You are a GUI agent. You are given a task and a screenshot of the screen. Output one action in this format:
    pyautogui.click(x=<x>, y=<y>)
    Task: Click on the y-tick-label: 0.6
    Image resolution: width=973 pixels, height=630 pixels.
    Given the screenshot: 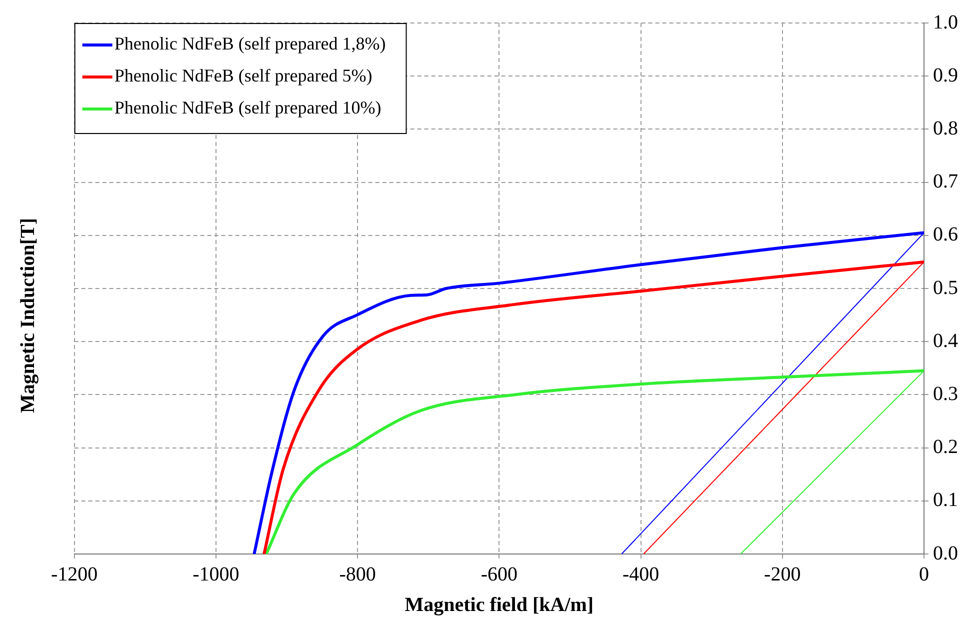 What is the action you would take?
    pyautogui.click(x=945, y=235)
    